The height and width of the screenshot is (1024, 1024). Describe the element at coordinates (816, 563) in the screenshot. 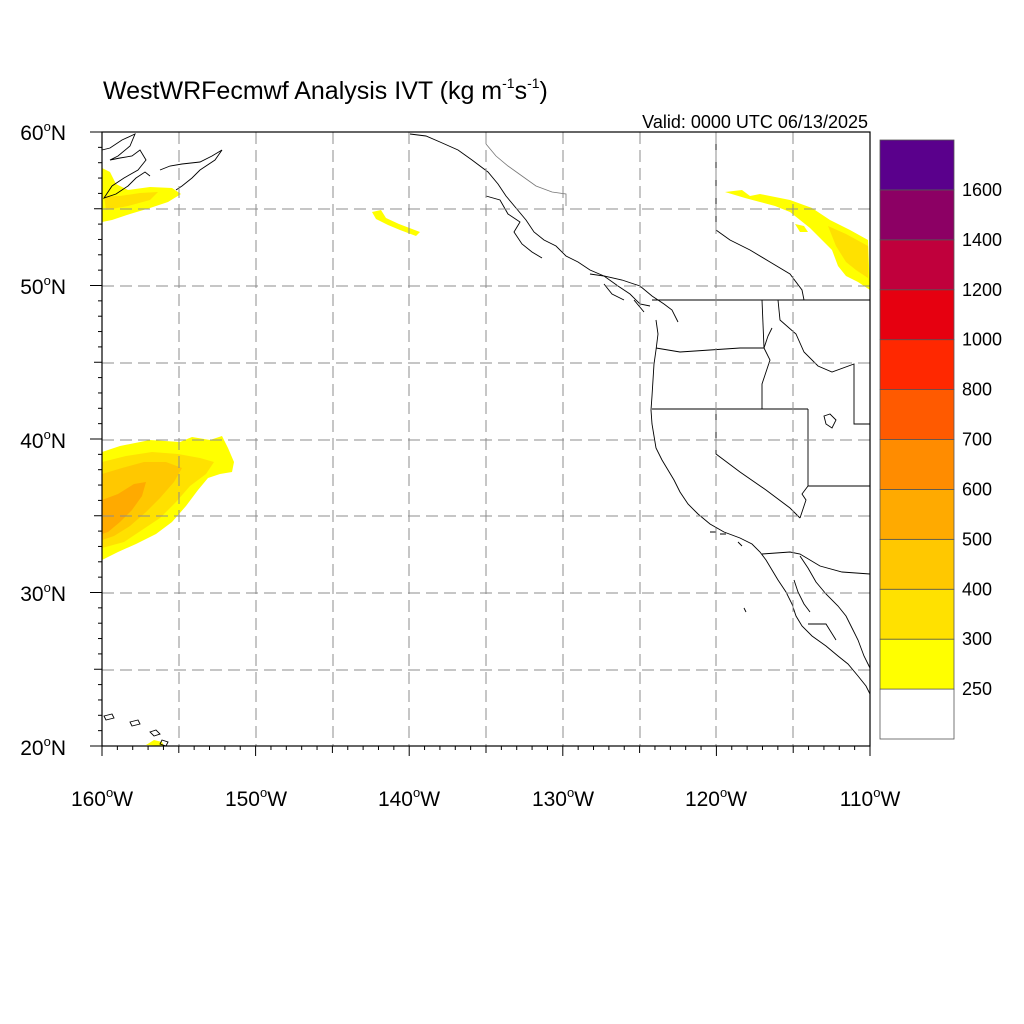

I see `us-mexico-border` at that location.